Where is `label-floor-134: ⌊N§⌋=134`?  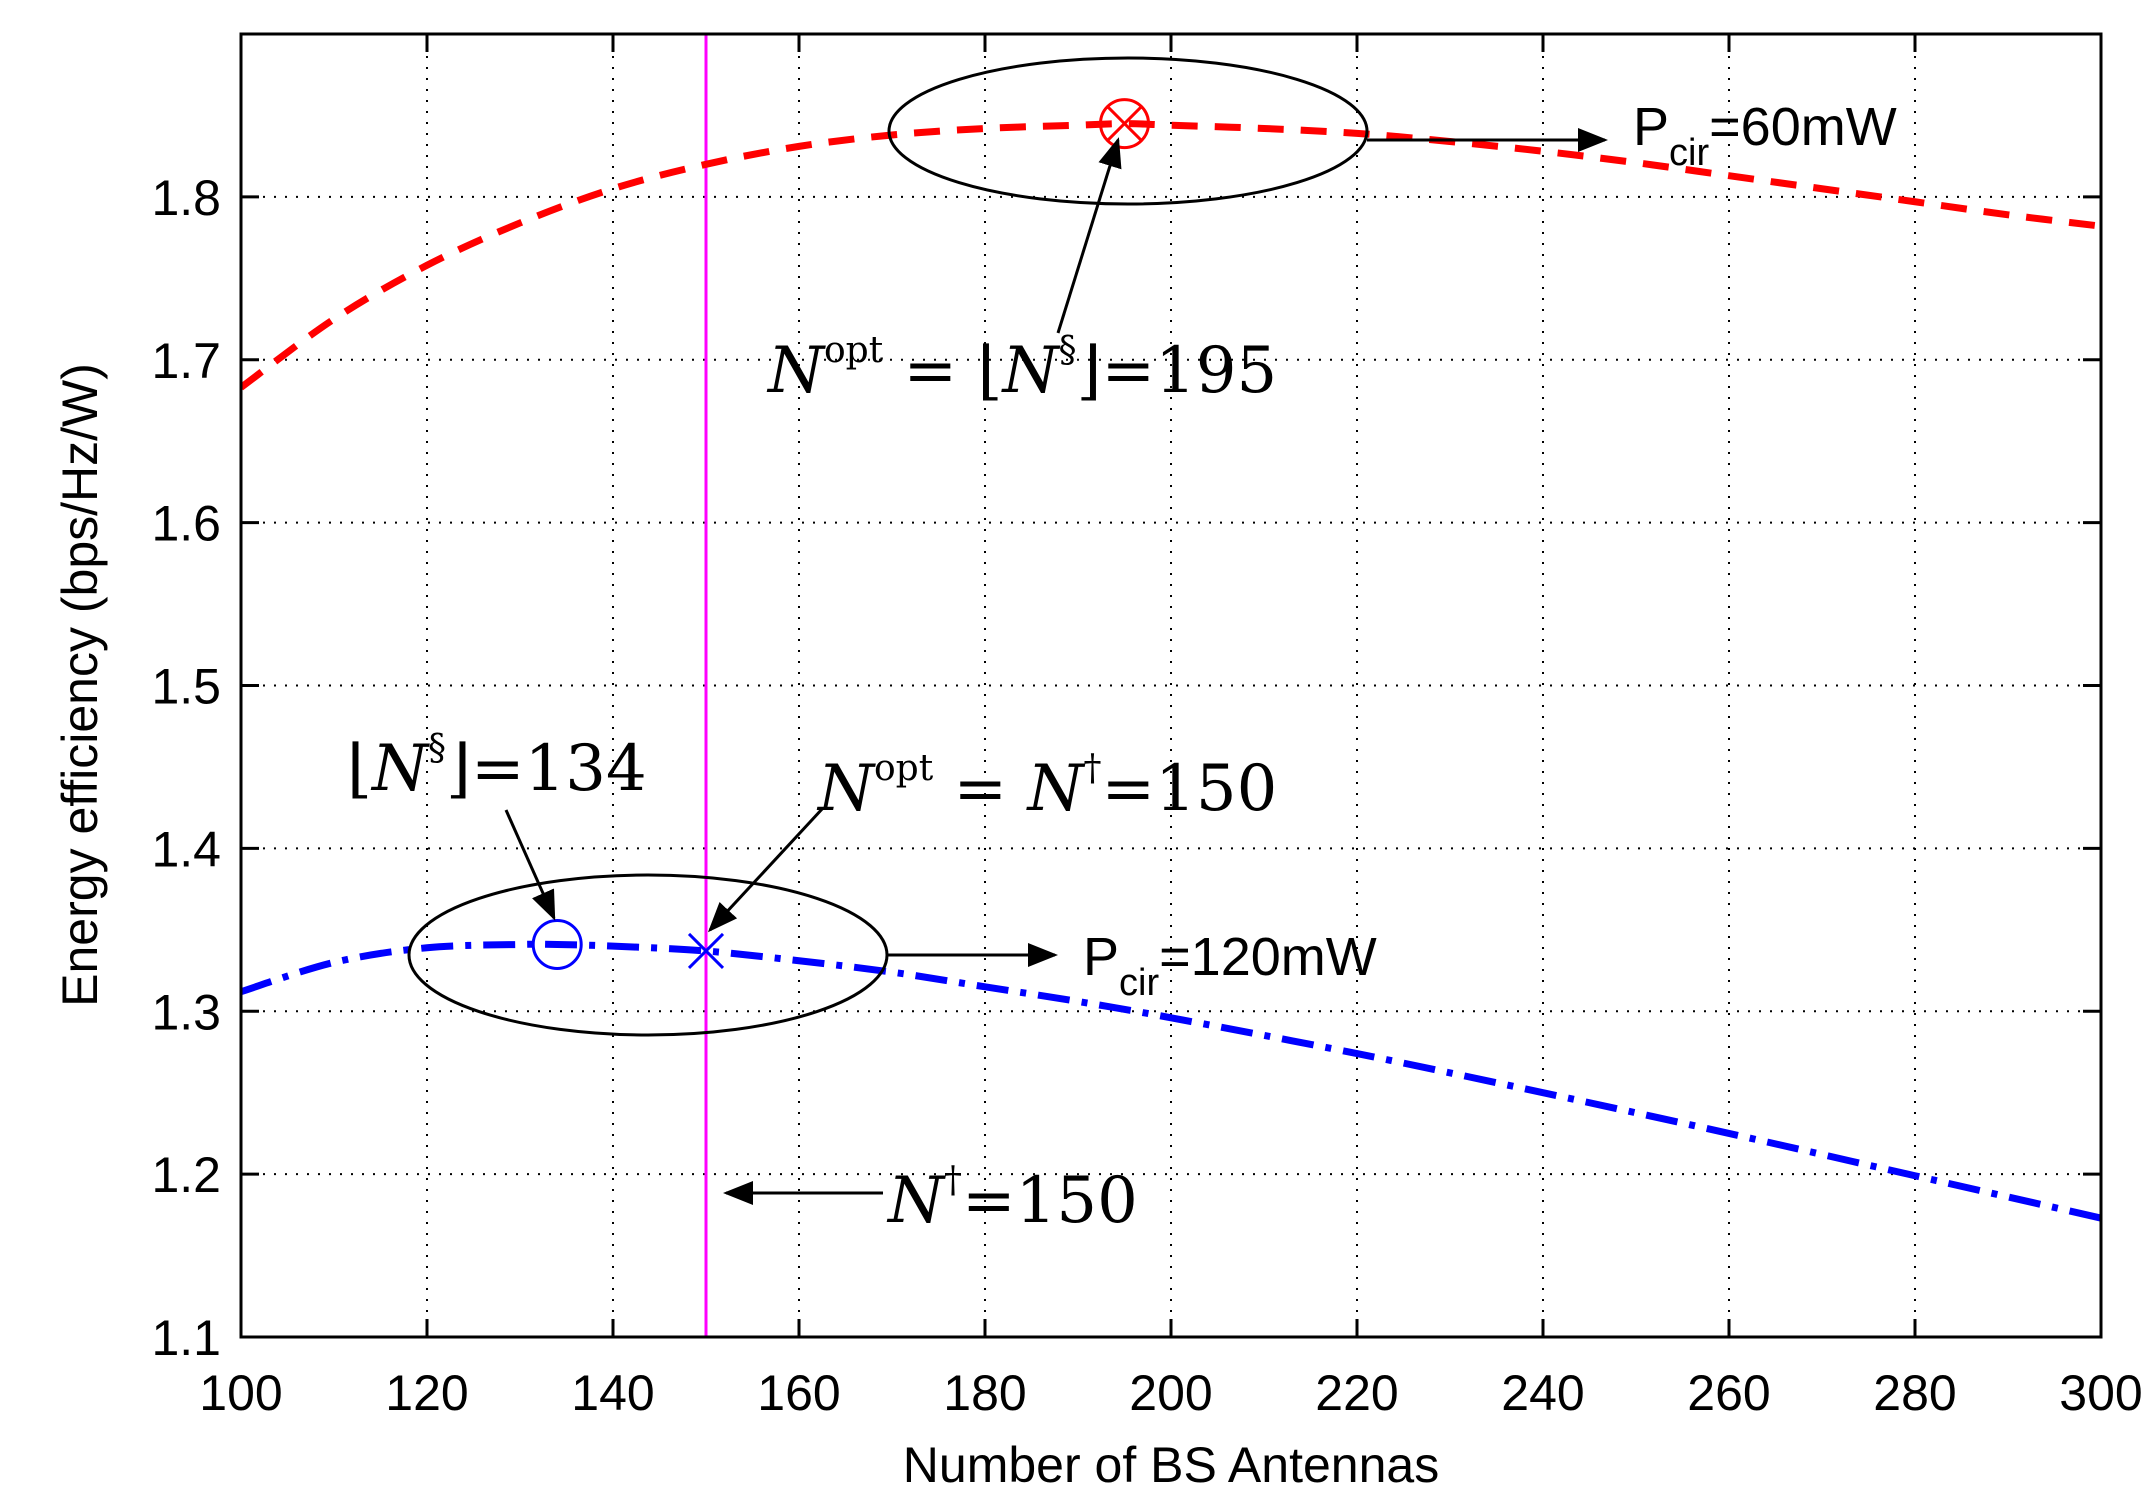
label-floor-134: ⌊N§⌋=134 is located at coordinates (497, 767).